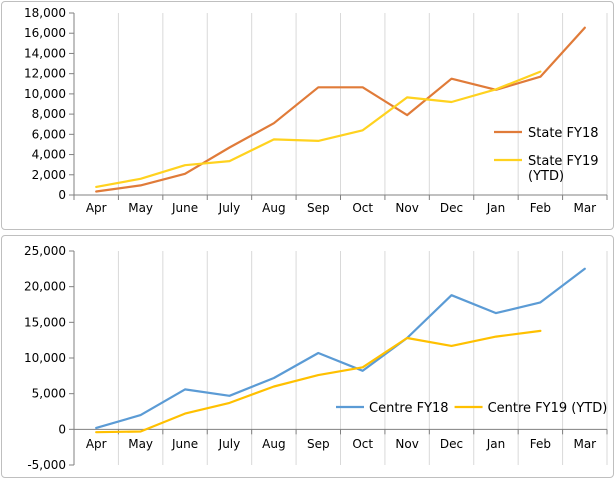 The image size is (616, 480). I want to click on legend-label: Centre FY18, so click(409, 408).